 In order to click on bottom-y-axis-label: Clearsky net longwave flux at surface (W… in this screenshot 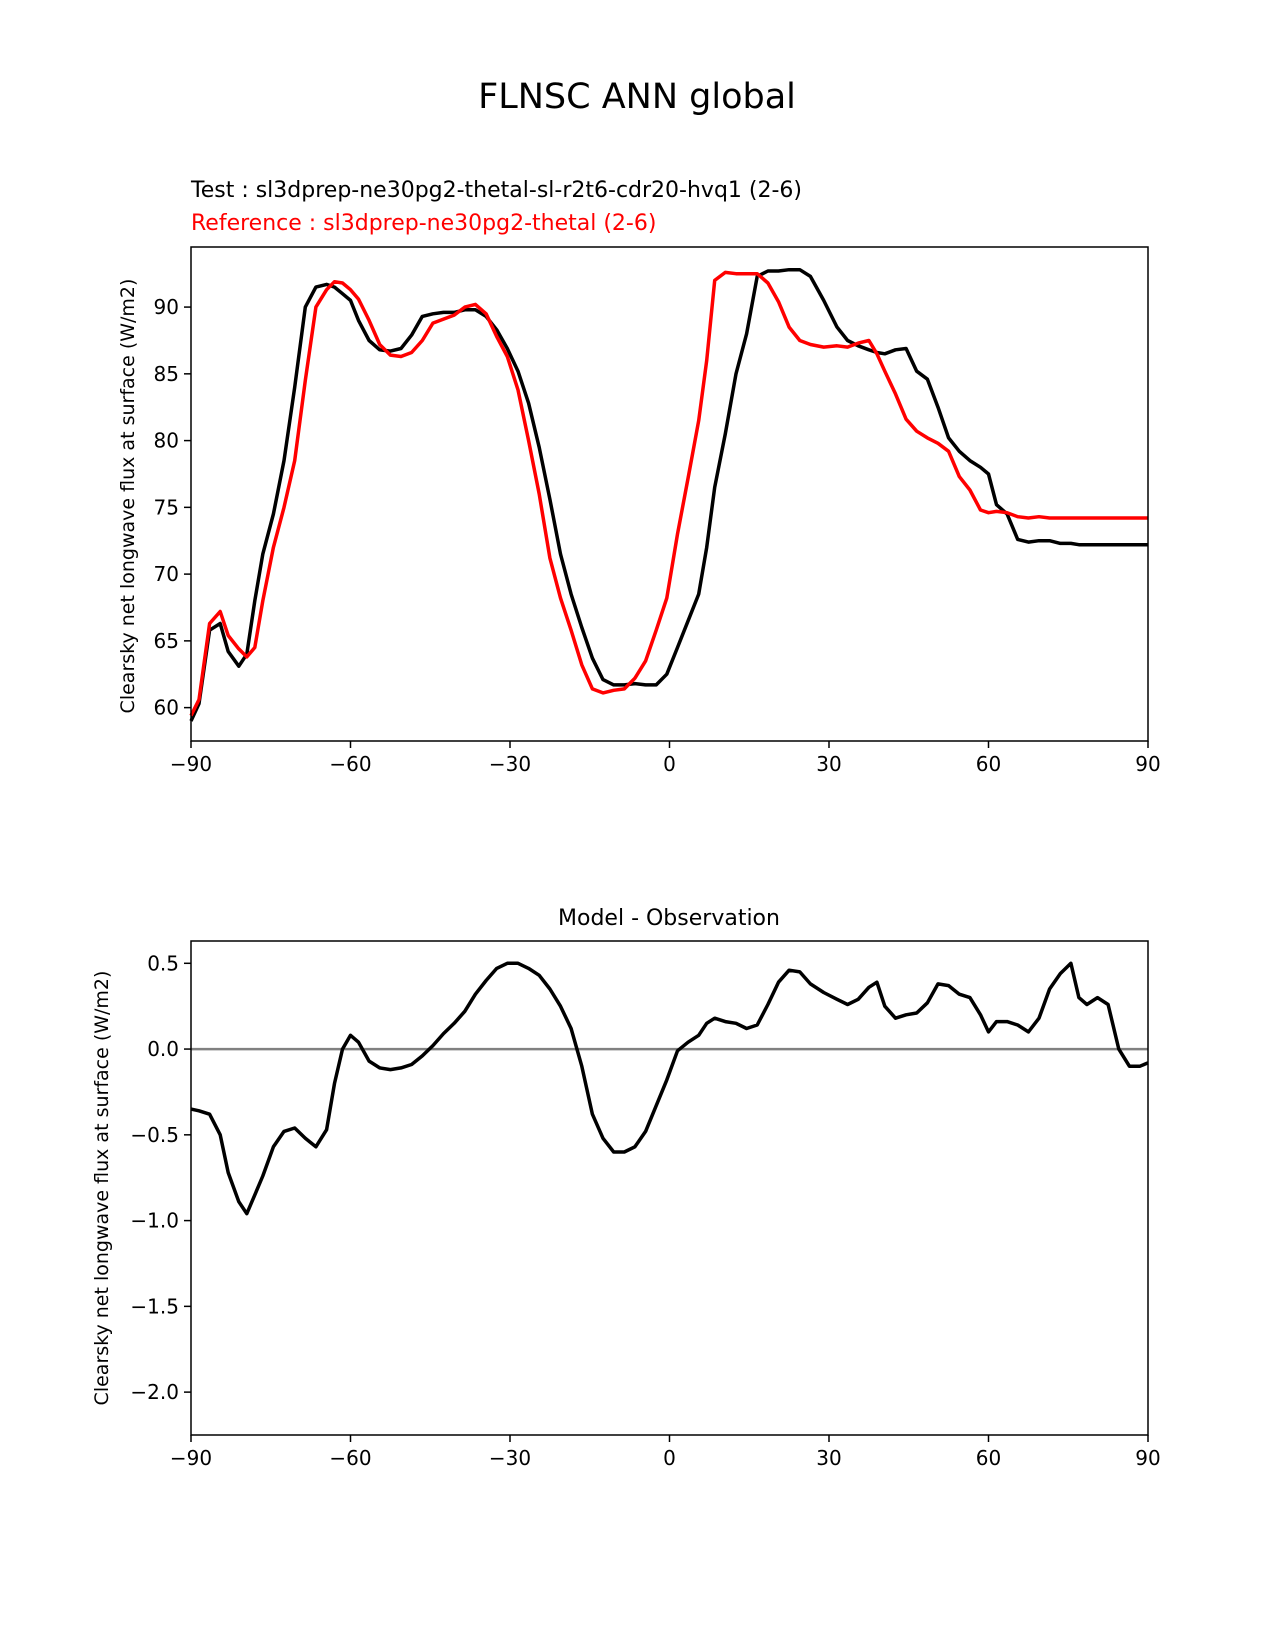, I will do `click(102, 1188)`.